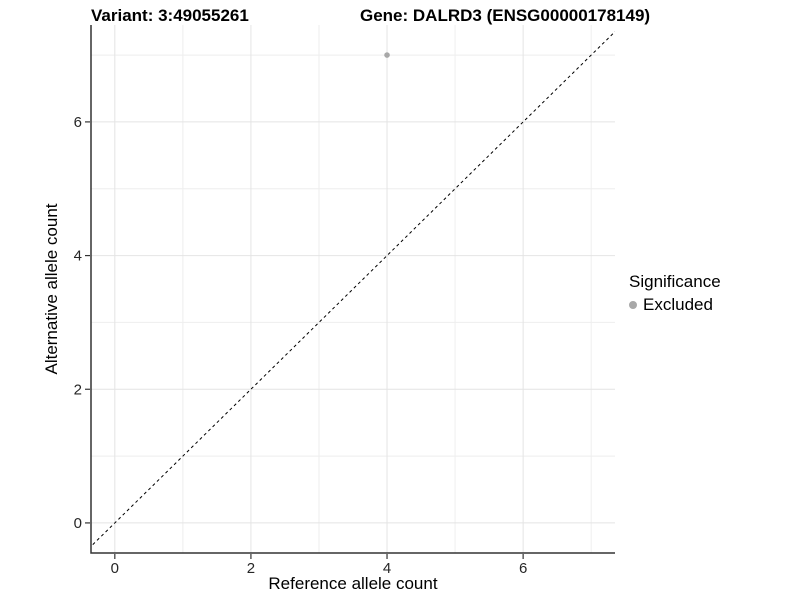  Describe the element at coordinates (51, 289) in the screenshot. I see `y-axis-label-text: Alternative allele count` at that location.